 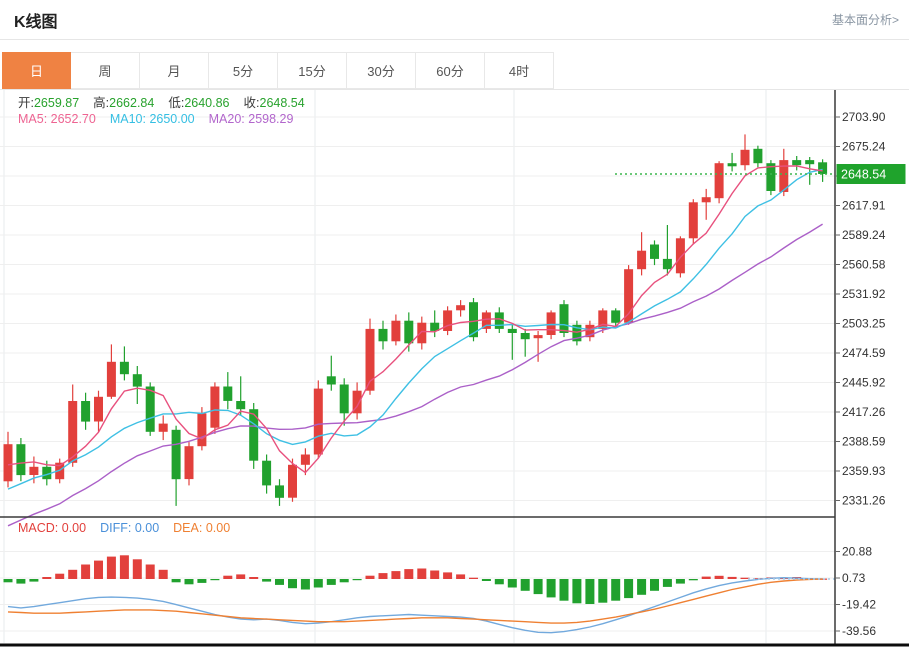 What do you see at coordinates (864, 147) in the screenshot?
I see `svg-text: 2675.24` at bounding box center [864, 147].